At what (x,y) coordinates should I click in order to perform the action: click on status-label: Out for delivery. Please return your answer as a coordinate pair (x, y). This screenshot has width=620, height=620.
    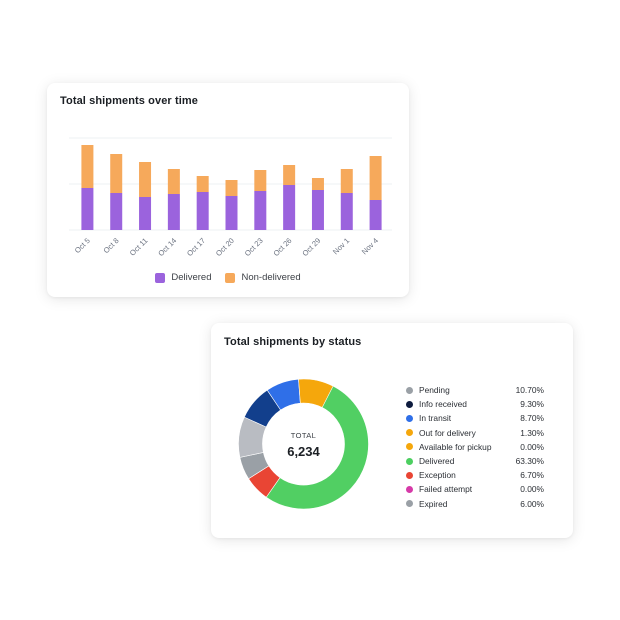
    Looking at the image, I should click on (447, 432).